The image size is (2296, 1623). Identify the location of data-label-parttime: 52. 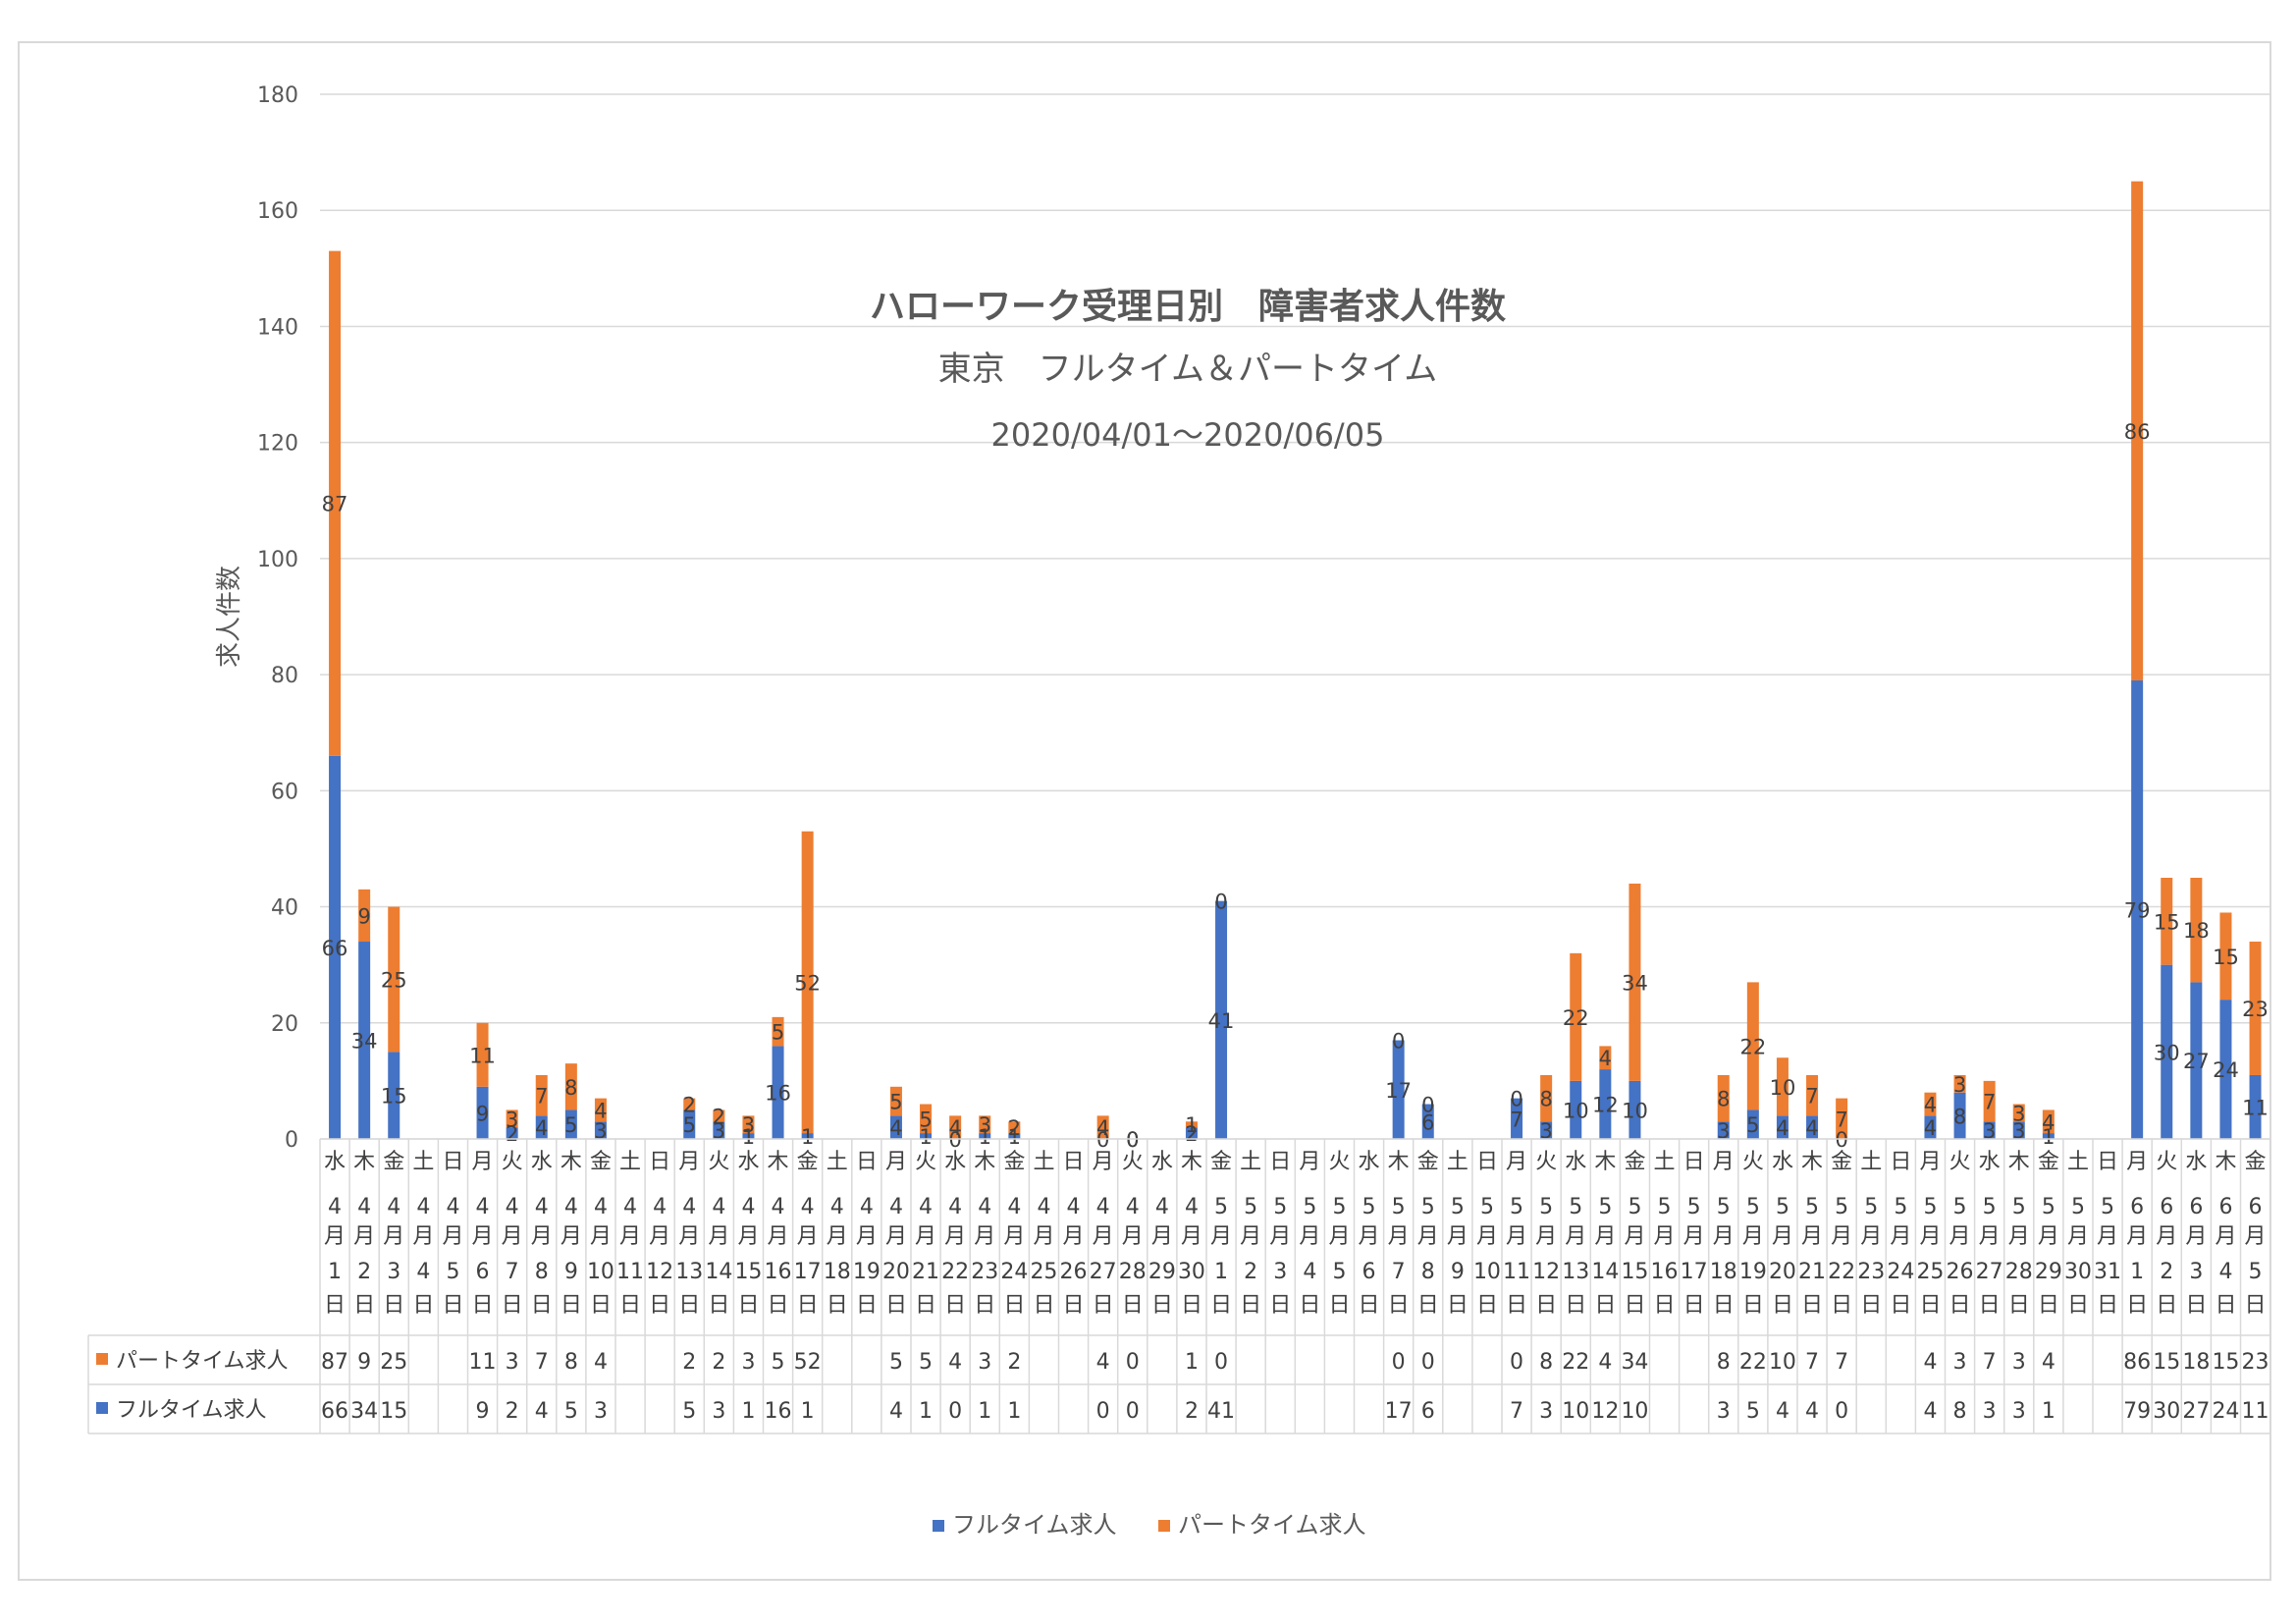
(807, 983).